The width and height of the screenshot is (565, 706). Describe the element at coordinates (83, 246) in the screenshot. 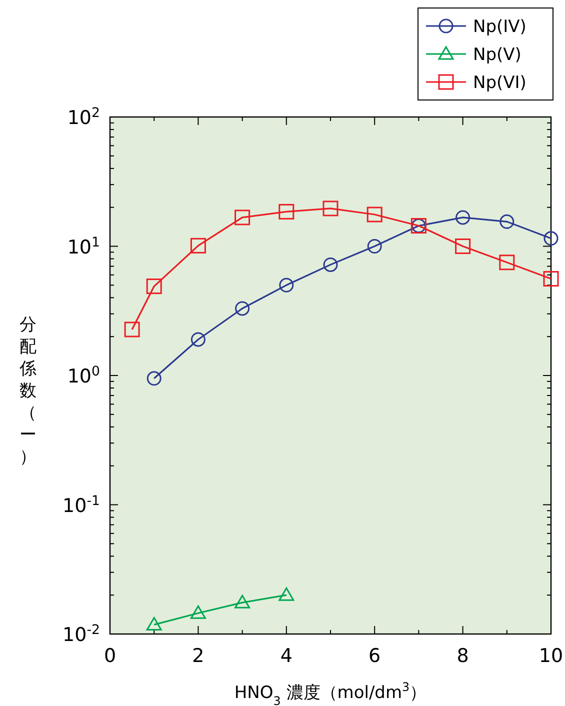

I see `y-tick-label: 10$^{1}$` at that location.